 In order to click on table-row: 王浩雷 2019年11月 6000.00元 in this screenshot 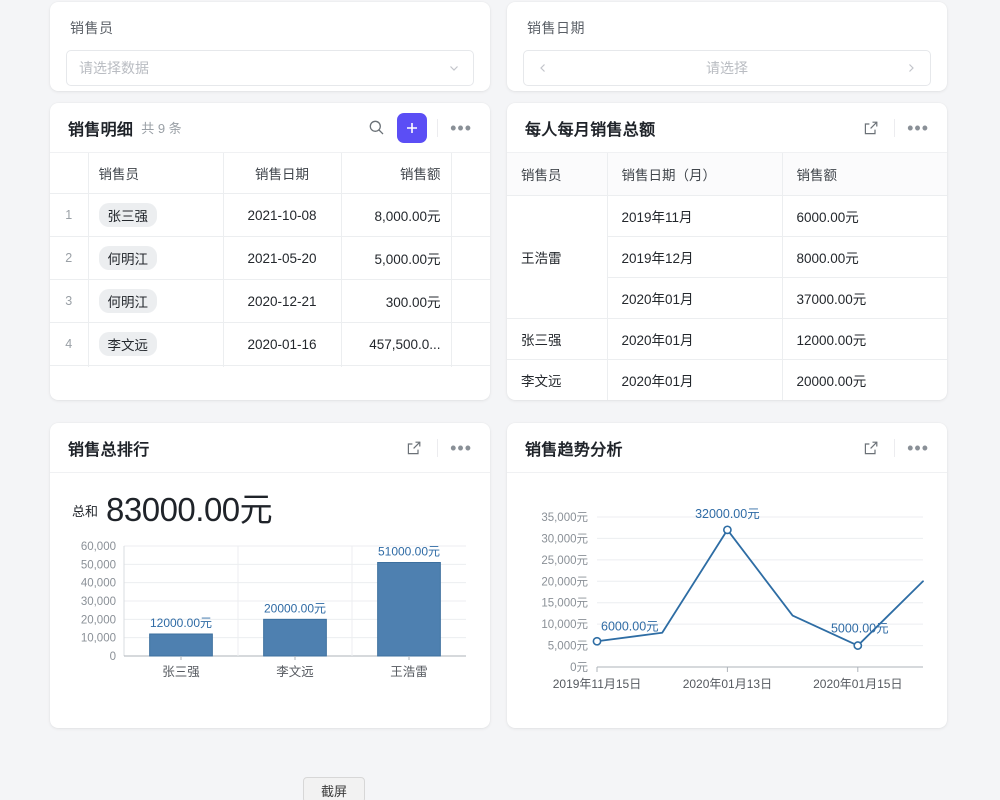, I will do `click(727, 257)`.